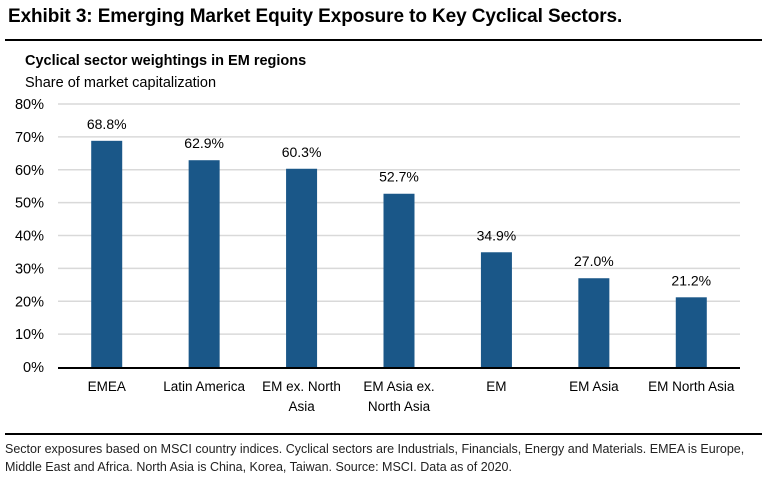 The width and height of the screenshot is (764, 492). What do you see at coordinates (33, 368) in the screenshot?
I see `y-tick-label: 0%` at bounding box center [33, 368].